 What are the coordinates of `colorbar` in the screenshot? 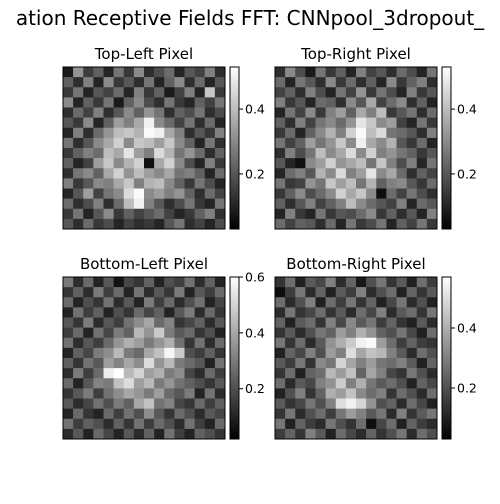 It's located at (446, 358).